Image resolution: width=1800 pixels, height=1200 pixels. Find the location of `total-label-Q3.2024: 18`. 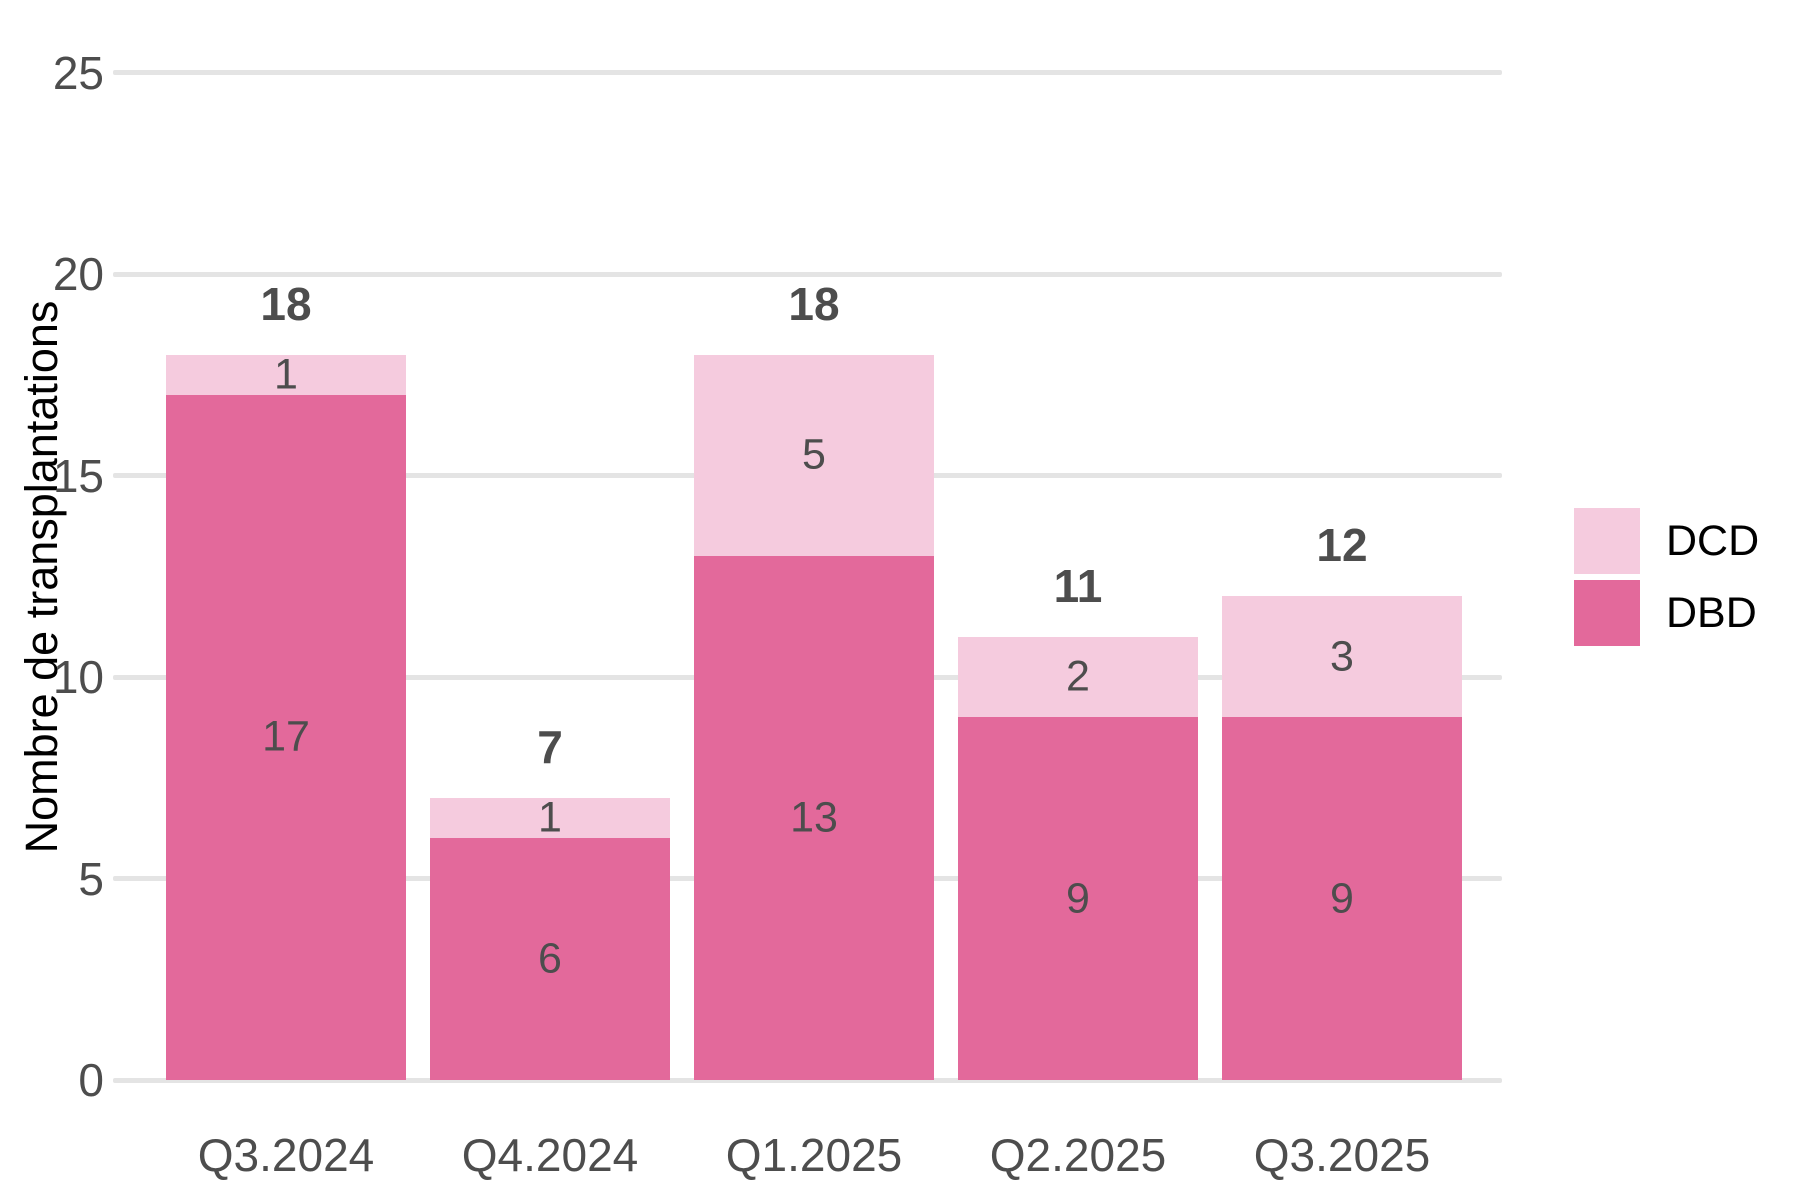

total-label-Q3.2024: 18 is located at coordinates (286, 303).